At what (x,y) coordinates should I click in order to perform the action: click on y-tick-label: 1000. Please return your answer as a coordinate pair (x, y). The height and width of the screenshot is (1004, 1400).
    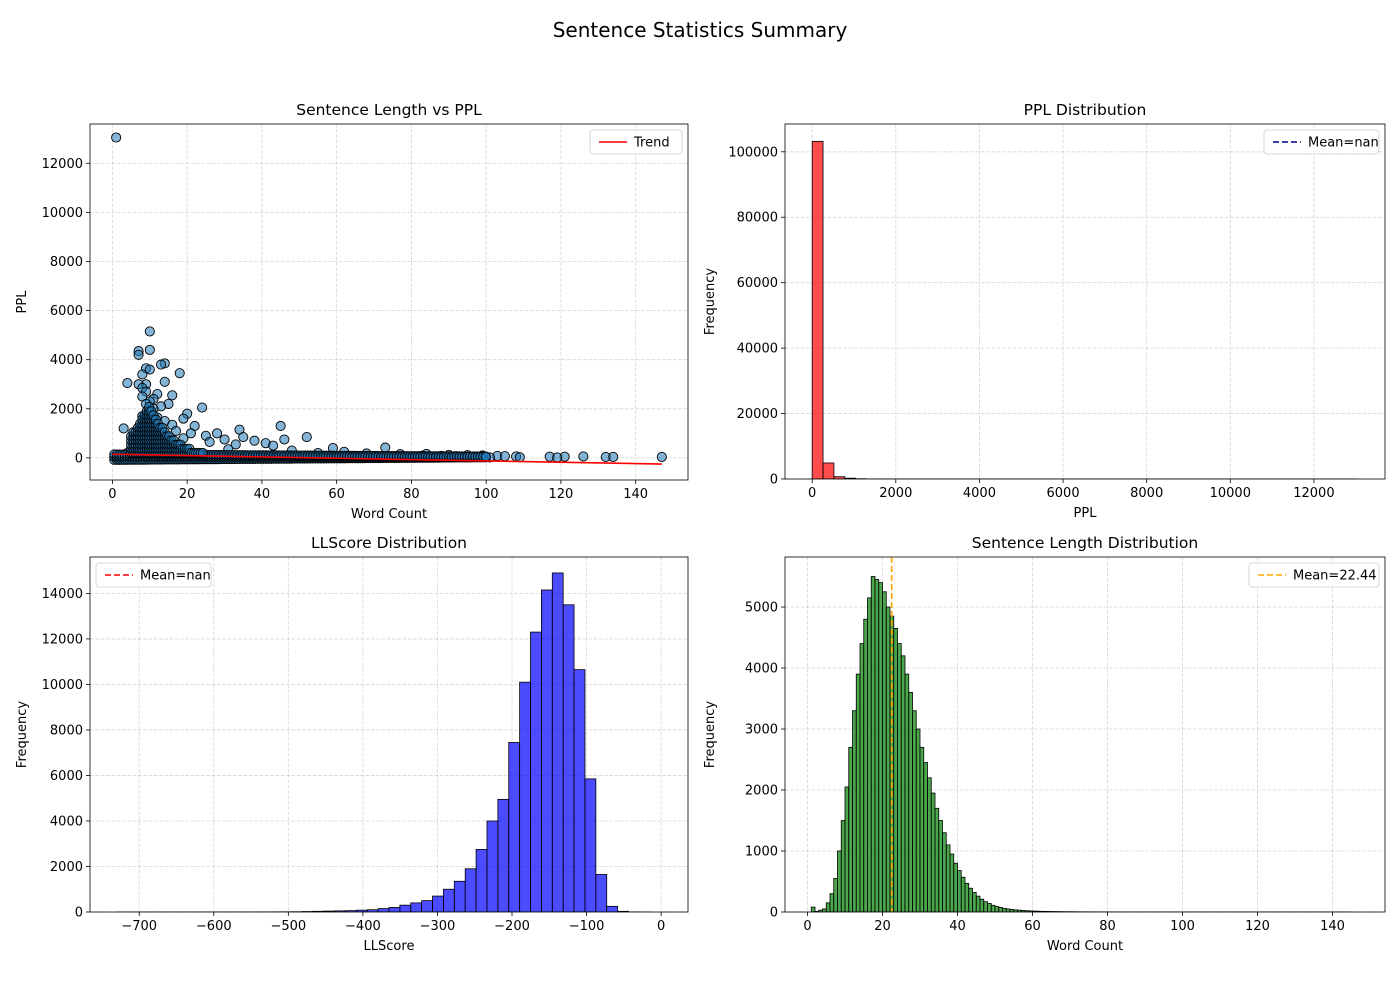
    Looking at the image, I should click on (761, 852).